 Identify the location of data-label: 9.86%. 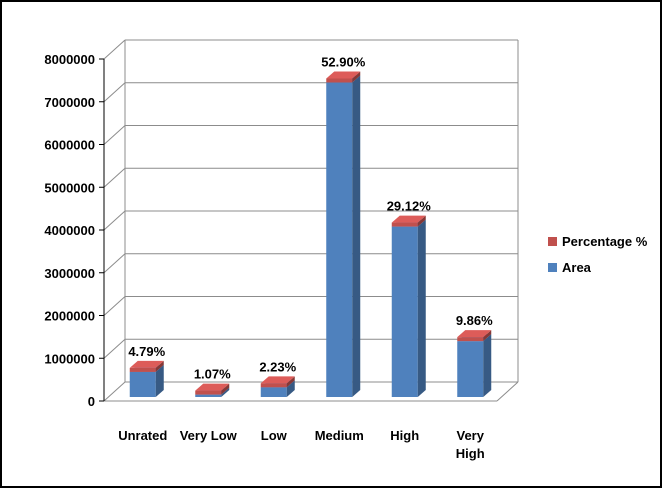
(474, 320).